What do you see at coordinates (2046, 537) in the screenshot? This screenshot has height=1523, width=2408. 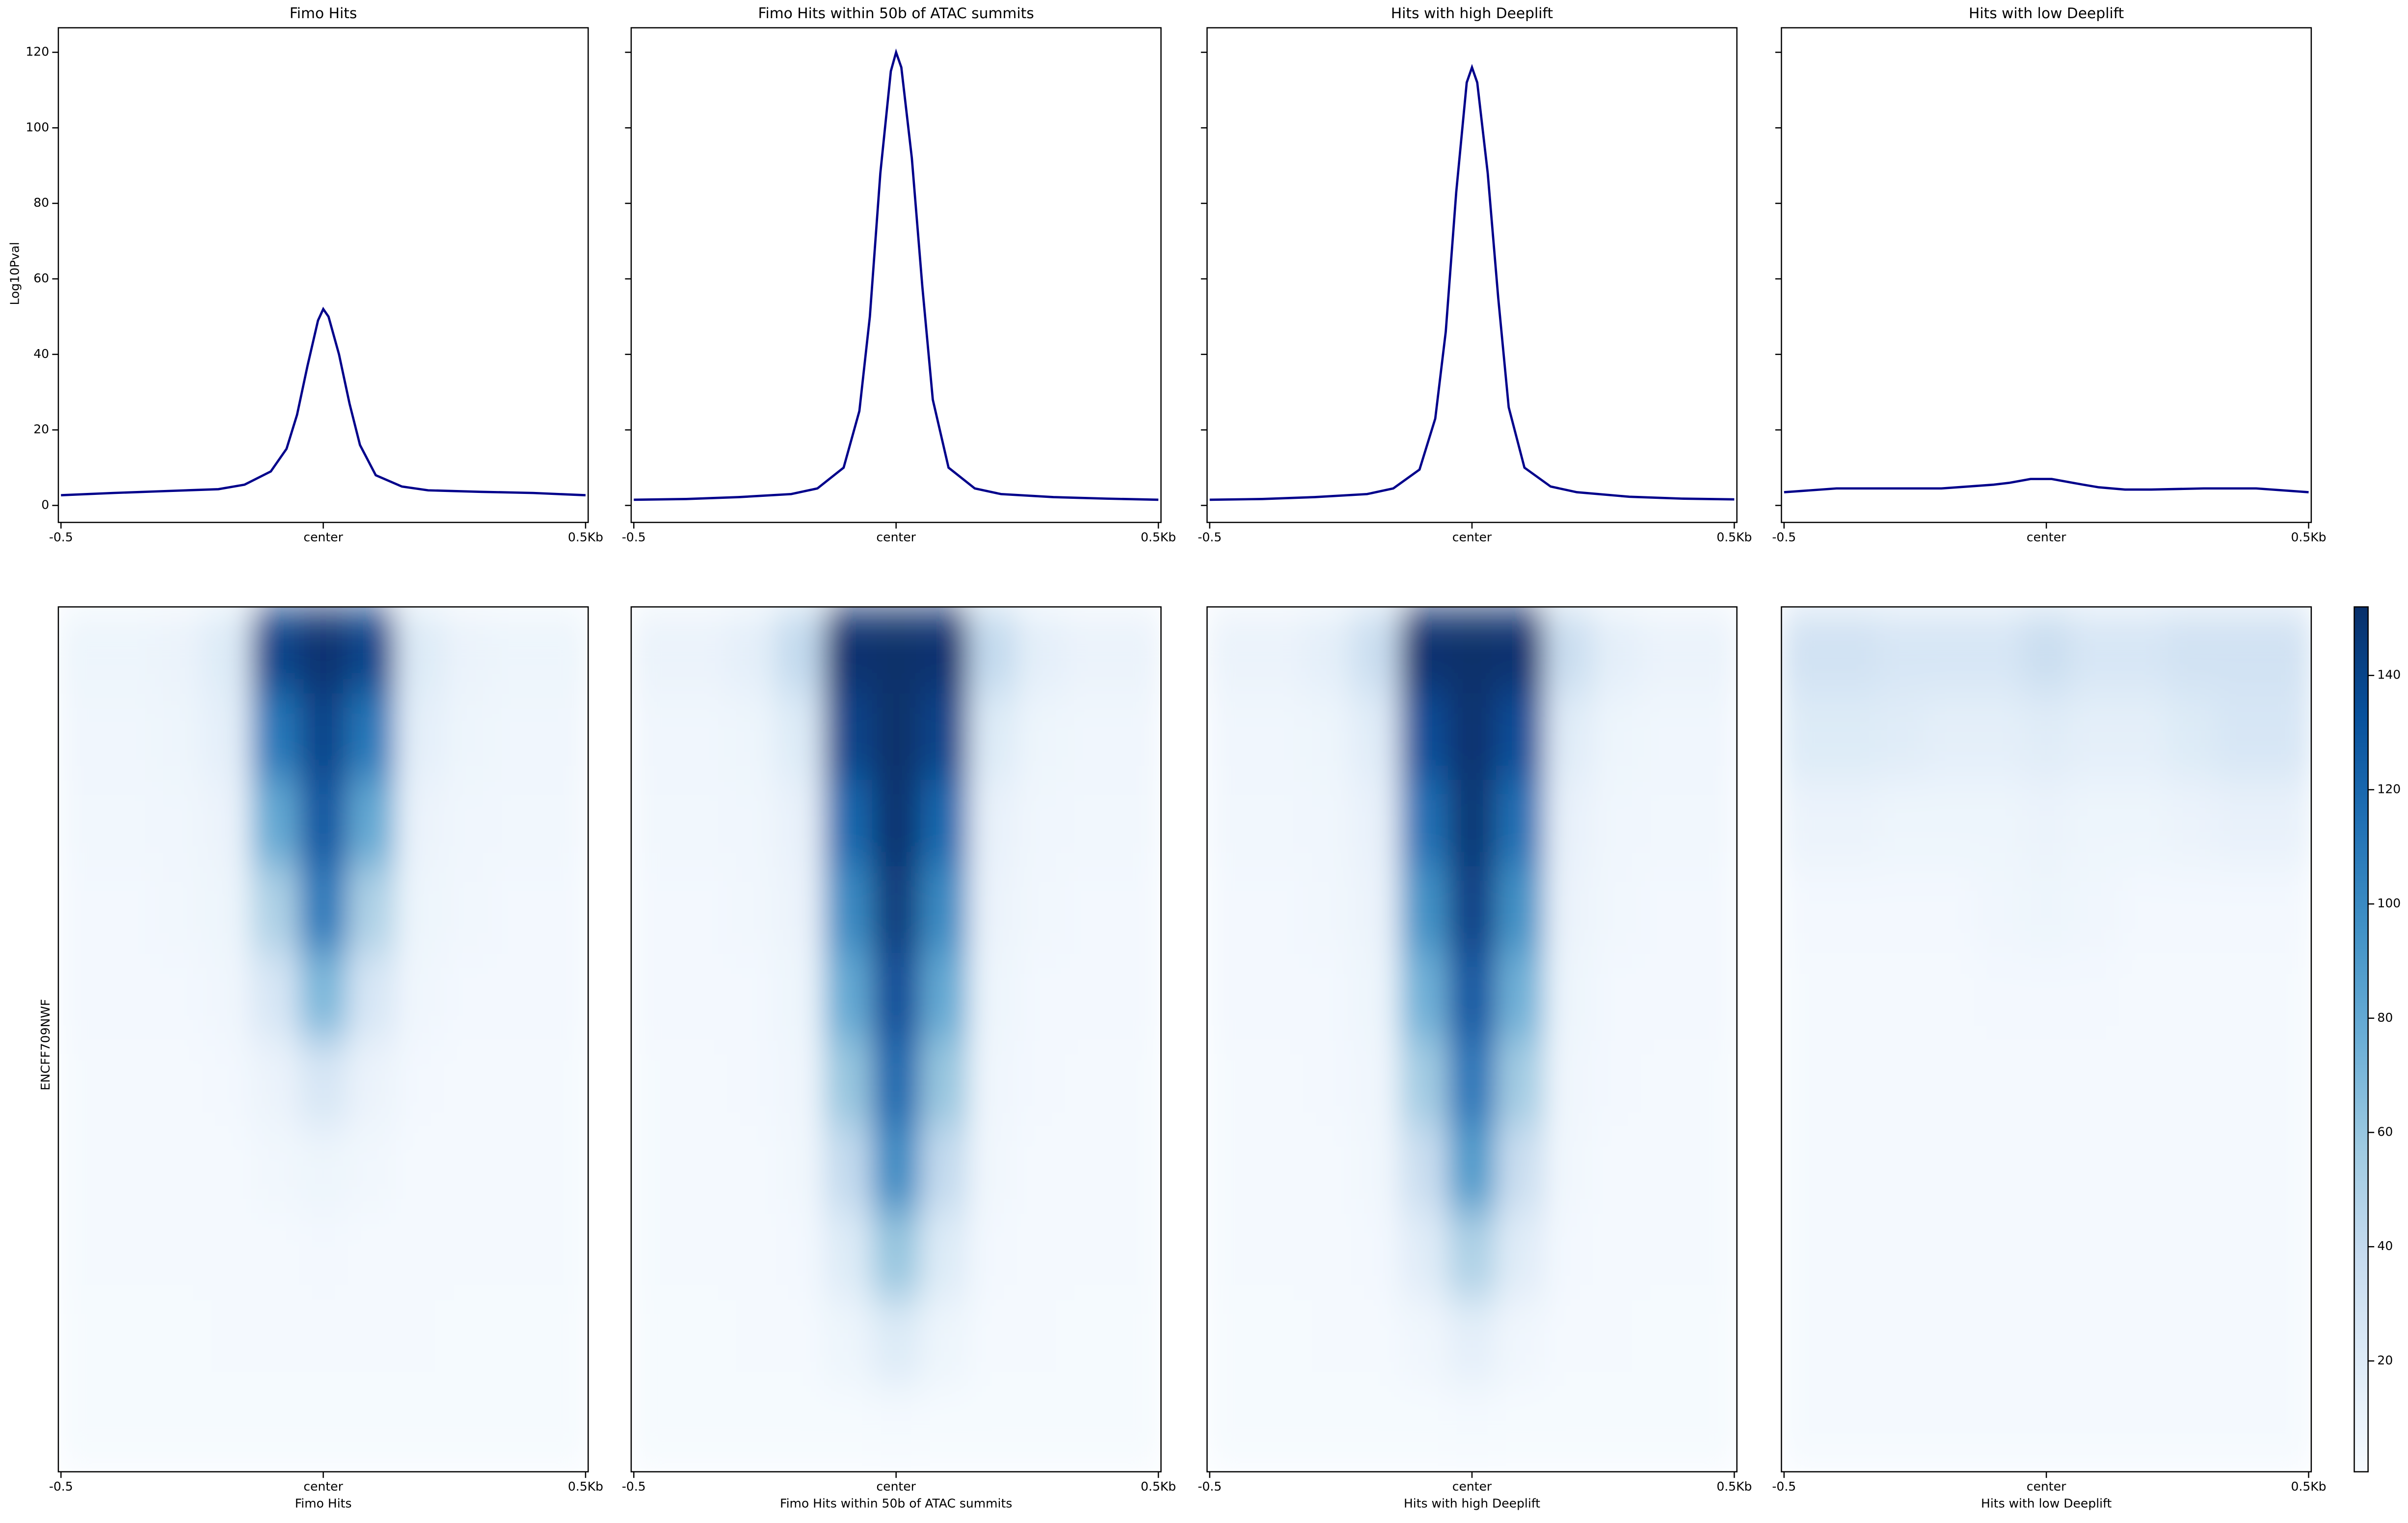 I see `x-tick-label: center` at bounding box center [2046, 537].